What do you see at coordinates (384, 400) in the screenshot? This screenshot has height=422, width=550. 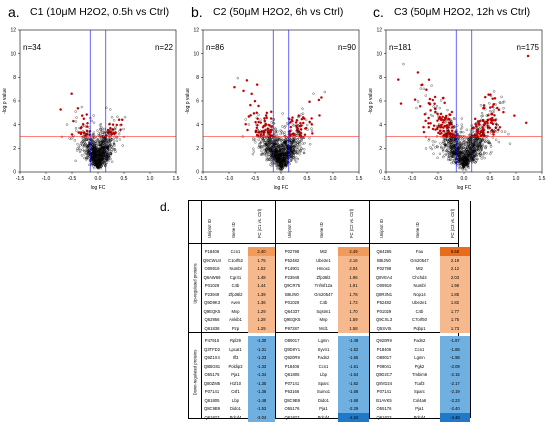 I see `uniprot-id-cell: B1AVK5` at bounding box center [384, 400].